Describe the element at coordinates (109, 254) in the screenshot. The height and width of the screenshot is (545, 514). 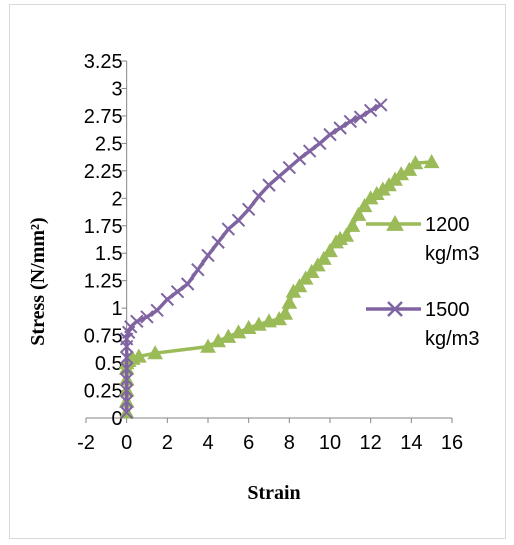
I see `y-tick-label: 1.5` at that location.